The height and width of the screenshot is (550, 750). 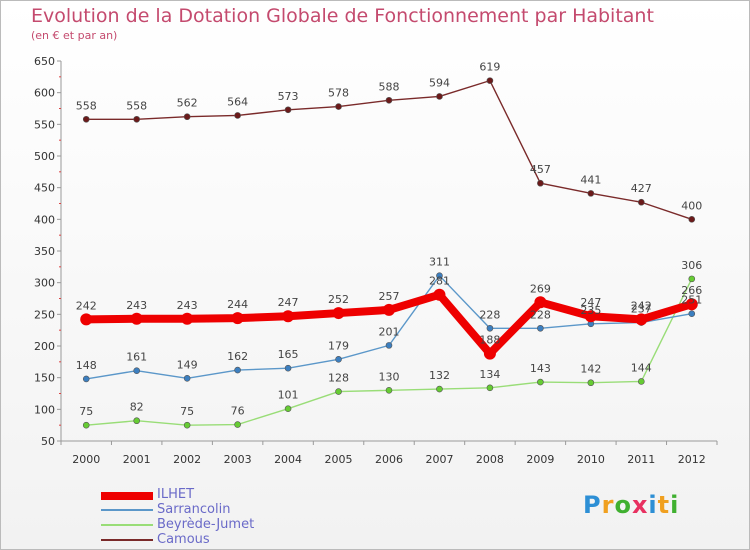 I want to click on data-label: 228, so click(x=489, y=314).